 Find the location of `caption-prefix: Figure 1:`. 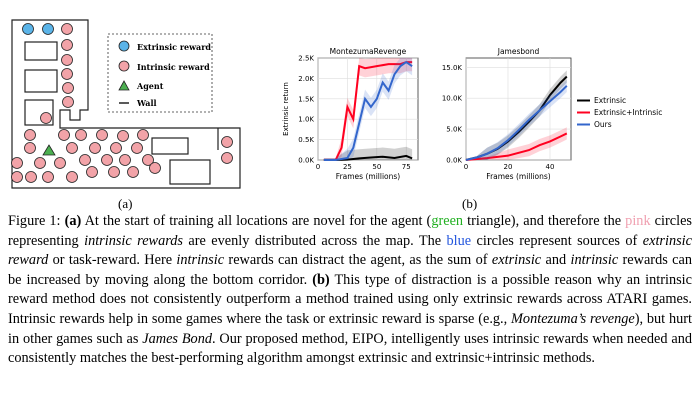

caption-prefix: Figure 1: is located at coordinates (36, 221).